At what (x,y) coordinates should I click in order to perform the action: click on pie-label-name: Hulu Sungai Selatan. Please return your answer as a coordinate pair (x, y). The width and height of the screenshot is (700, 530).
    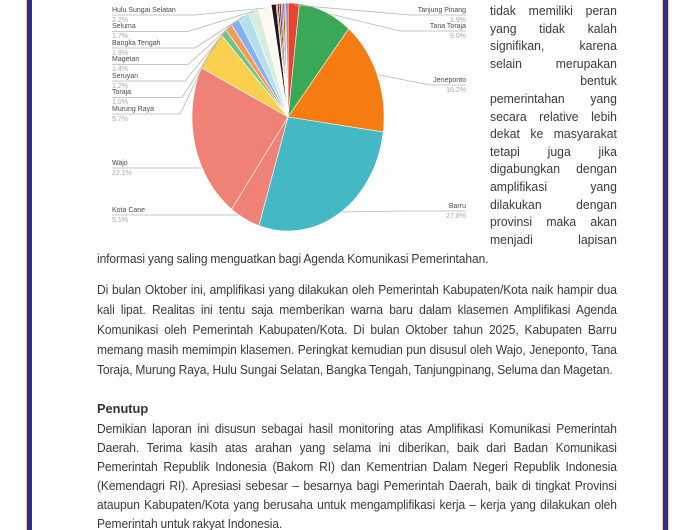
    Looking at the image, I should click on (144, 10).